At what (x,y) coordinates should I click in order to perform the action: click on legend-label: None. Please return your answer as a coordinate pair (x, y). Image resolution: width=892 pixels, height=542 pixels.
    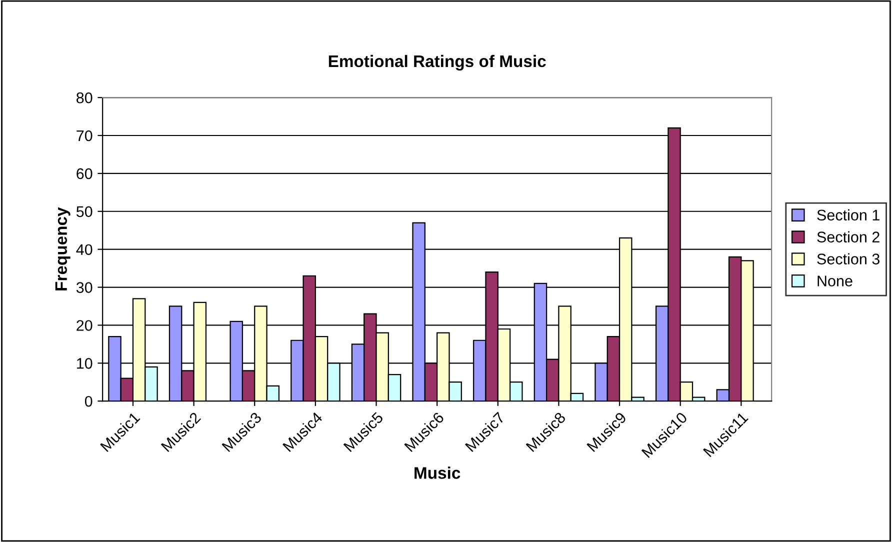
    Looking at the image, I should click on (835, 281).